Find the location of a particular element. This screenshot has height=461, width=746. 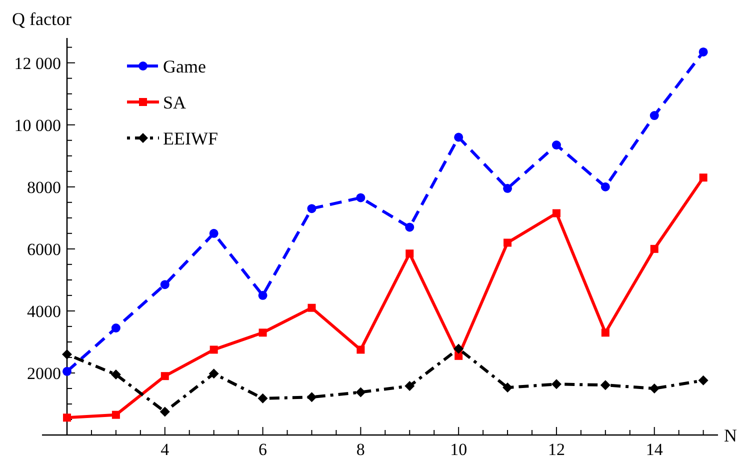

legend-label: SA is located at coordinates (174, 102).